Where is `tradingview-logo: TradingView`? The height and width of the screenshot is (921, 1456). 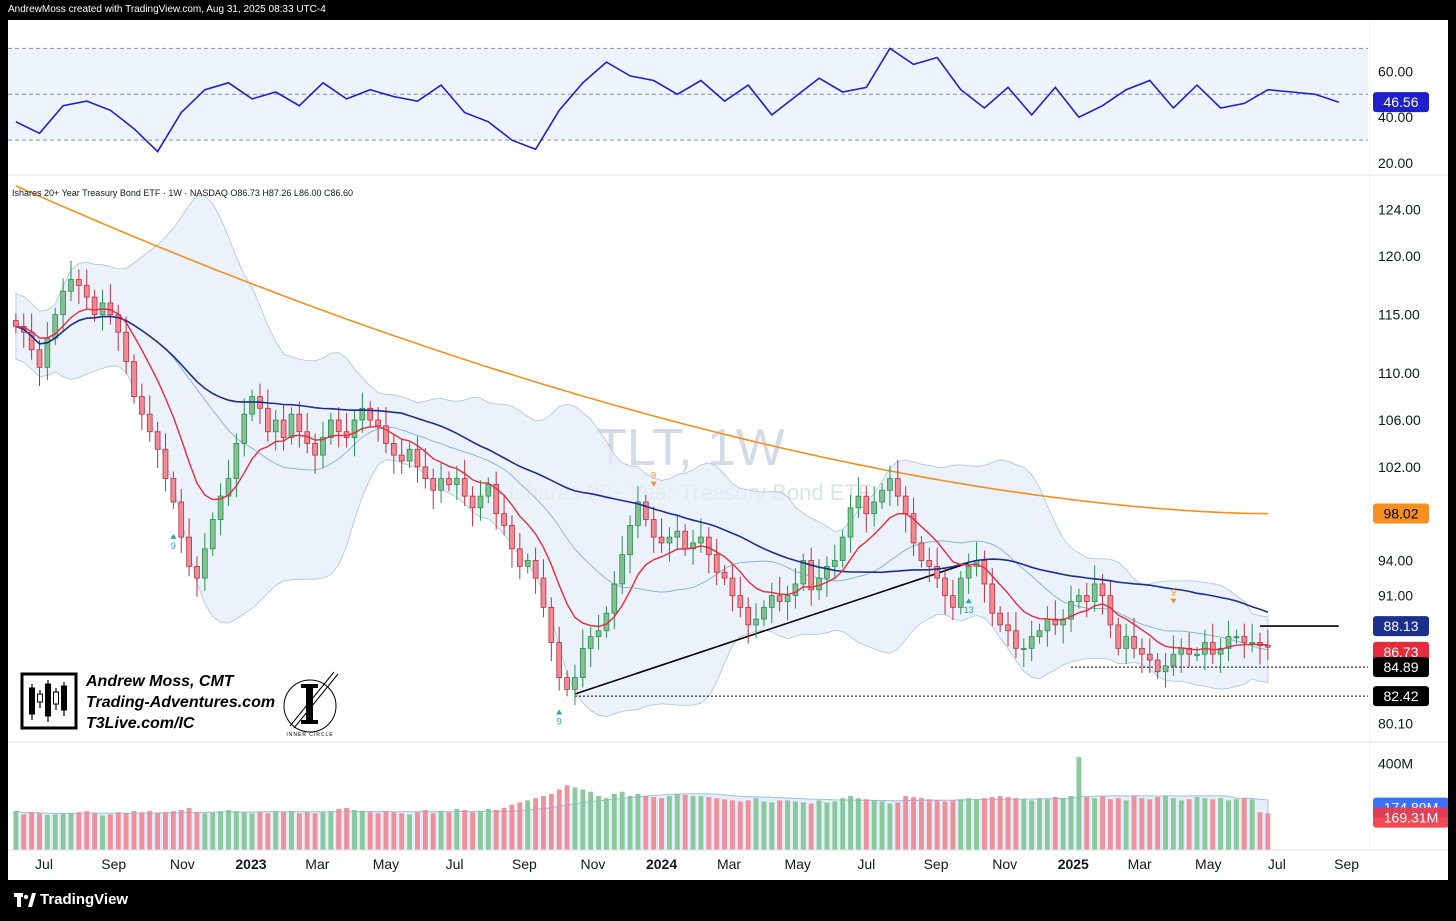 tradingview-logo: TradingView is located at coordinates (71, 899).